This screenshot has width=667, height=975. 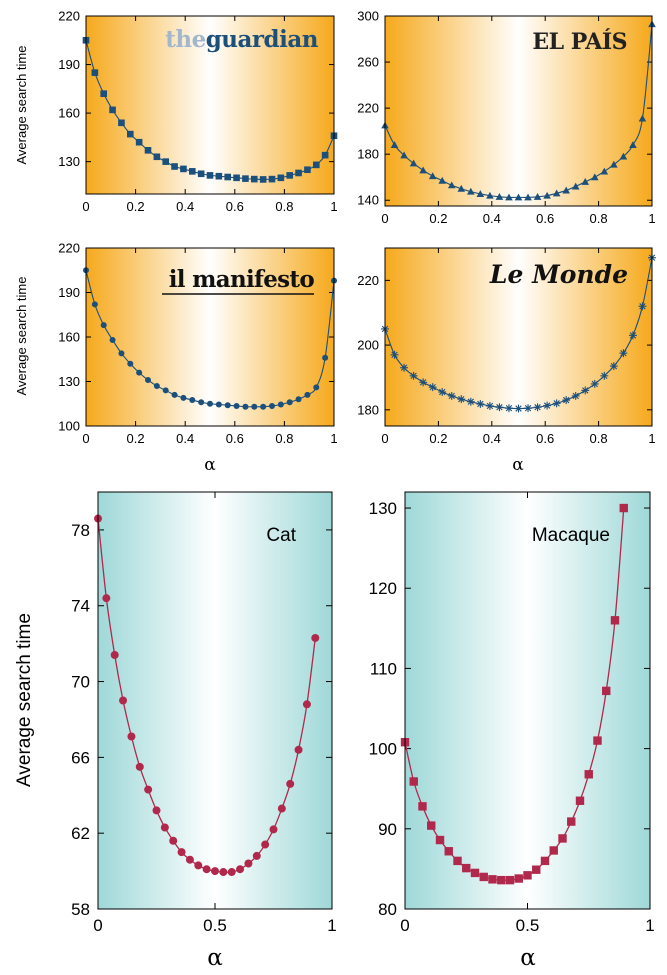 What do you see at coordinates (383, 749) in the screenshot?
I see `y-tick-label: 100` at bounding box center [383, 749].